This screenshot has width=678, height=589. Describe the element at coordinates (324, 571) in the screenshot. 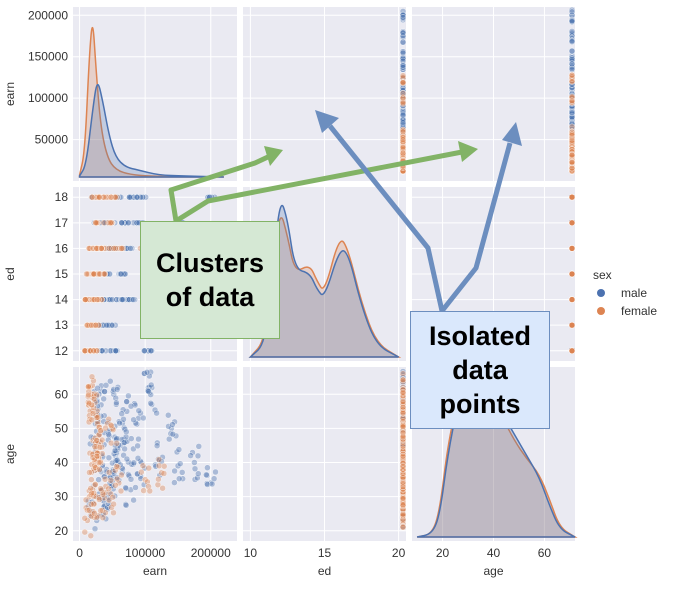

I see `x-axis-label-ed: ed` at that location.